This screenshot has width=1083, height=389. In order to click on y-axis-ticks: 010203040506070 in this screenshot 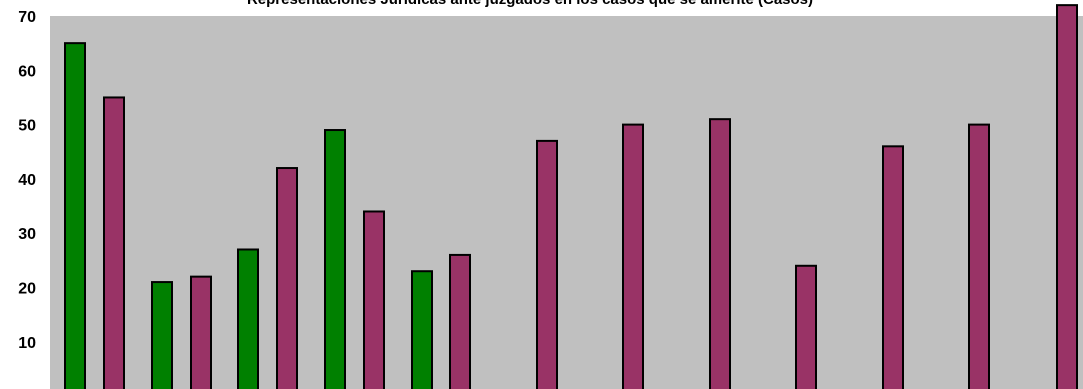, I will do `click(27, 180)`.